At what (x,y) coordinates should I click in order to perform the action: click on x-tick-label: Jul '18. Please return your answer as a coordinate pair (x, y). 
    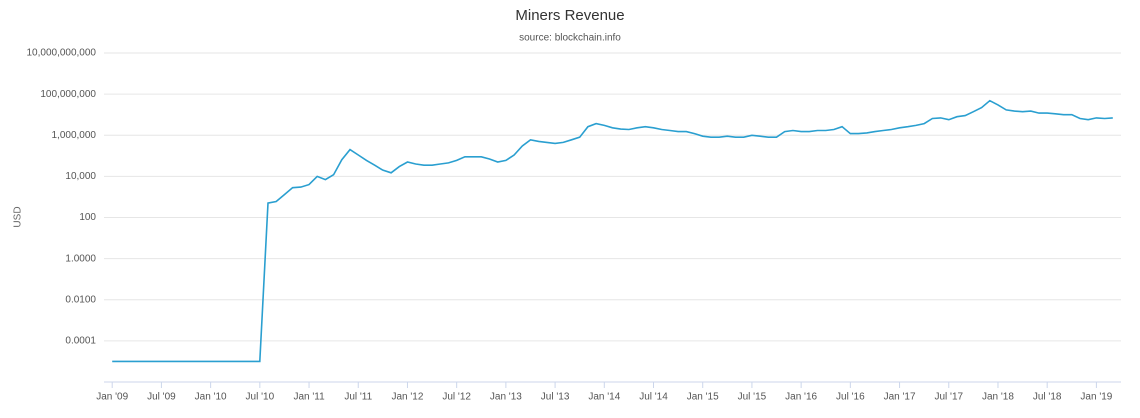
    Looking at the image, I should click on (1047, 397).